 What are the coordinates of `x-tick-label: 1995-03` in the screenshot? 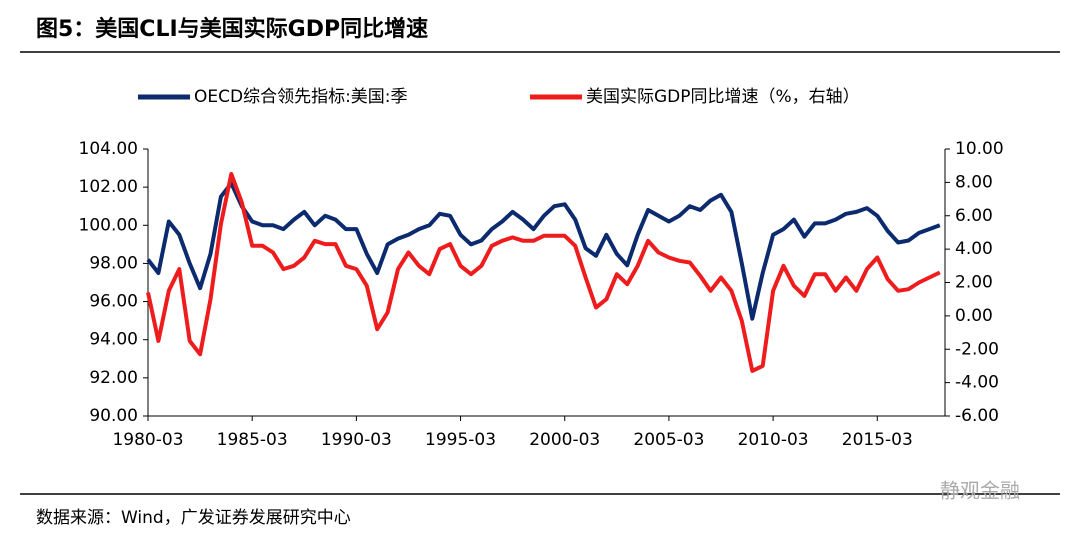 It's located at (460, 440).